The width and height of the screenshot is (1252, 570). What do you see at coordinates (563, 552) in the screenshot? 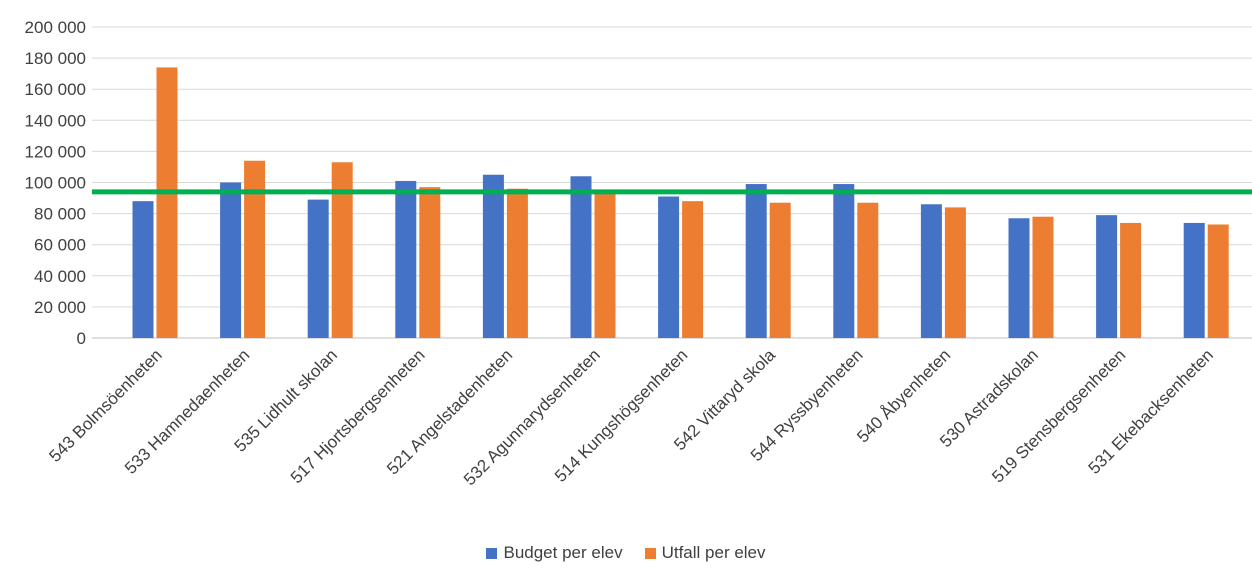
I see `legend-label-budget: Budget per elev` at bounding box center [563, 552].